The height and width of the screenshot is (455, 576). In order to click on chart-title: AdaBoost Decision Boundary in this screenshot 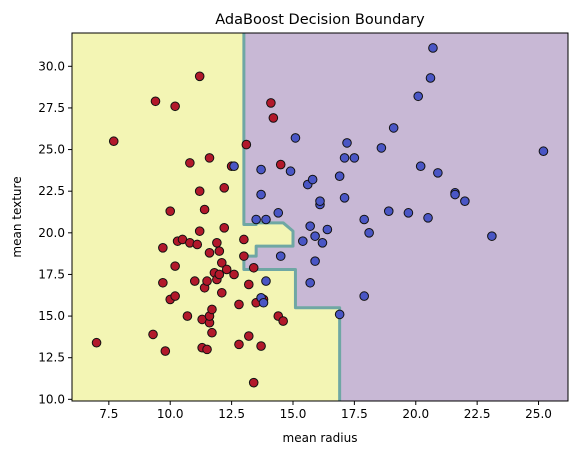, I will do `click(320, 20)`.